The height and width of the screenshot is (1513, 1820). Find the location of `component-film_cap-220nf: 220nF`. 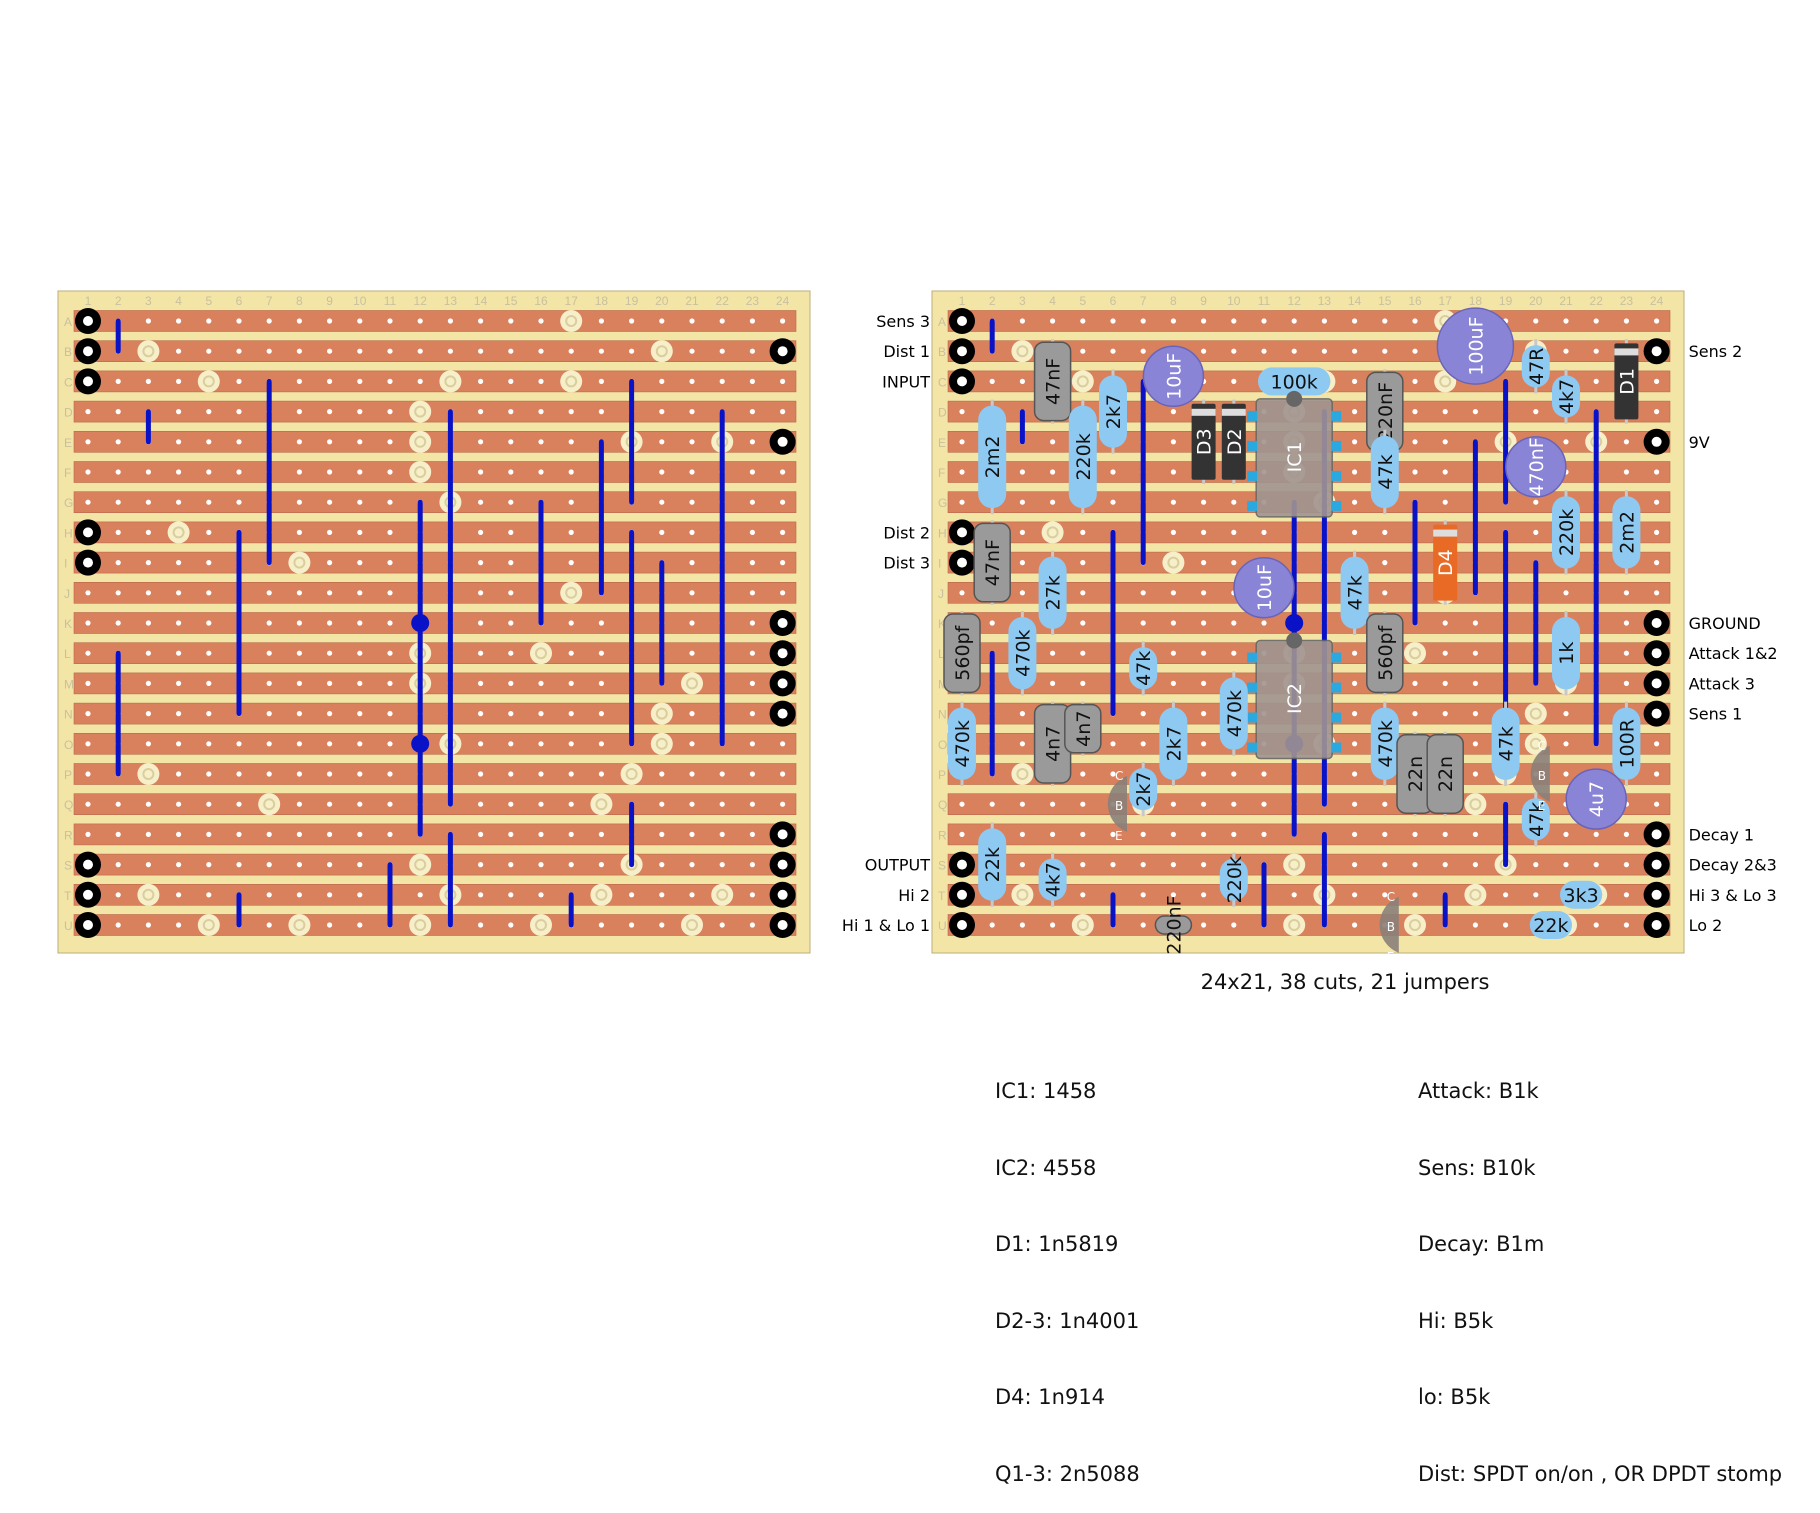

component-film_cap-220nf: 220nF is located at coordinates (1173, 925).